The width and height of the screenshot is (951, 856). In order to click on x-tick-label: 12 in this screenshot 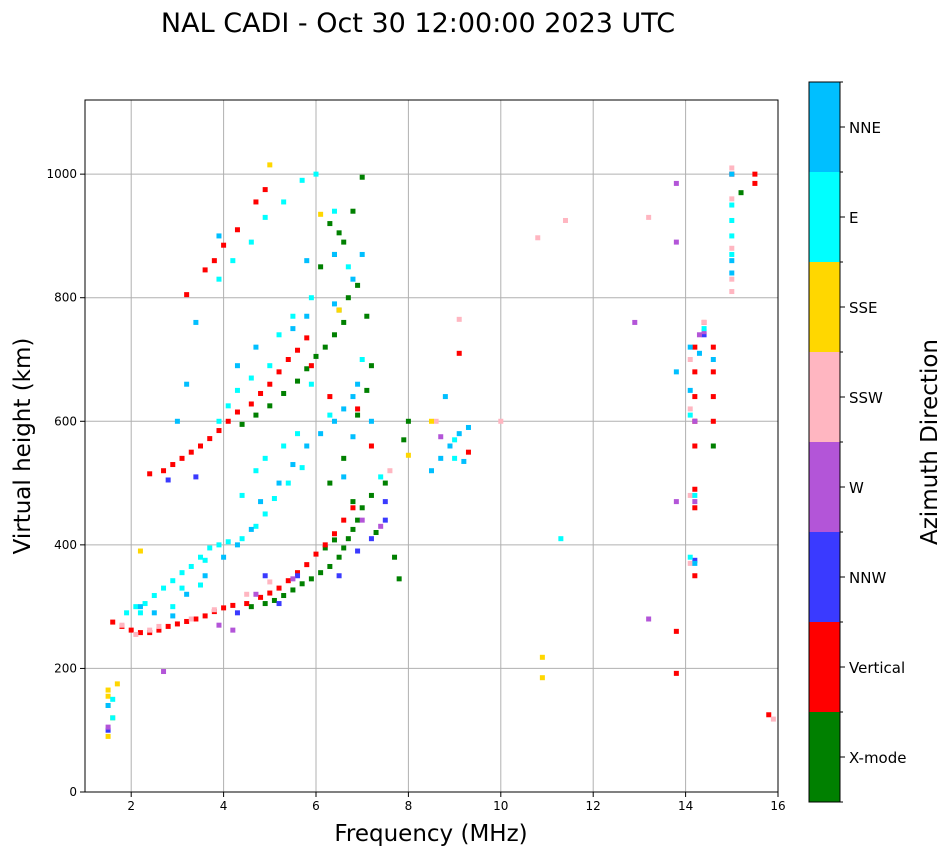, I will do `click(593, 806)`.